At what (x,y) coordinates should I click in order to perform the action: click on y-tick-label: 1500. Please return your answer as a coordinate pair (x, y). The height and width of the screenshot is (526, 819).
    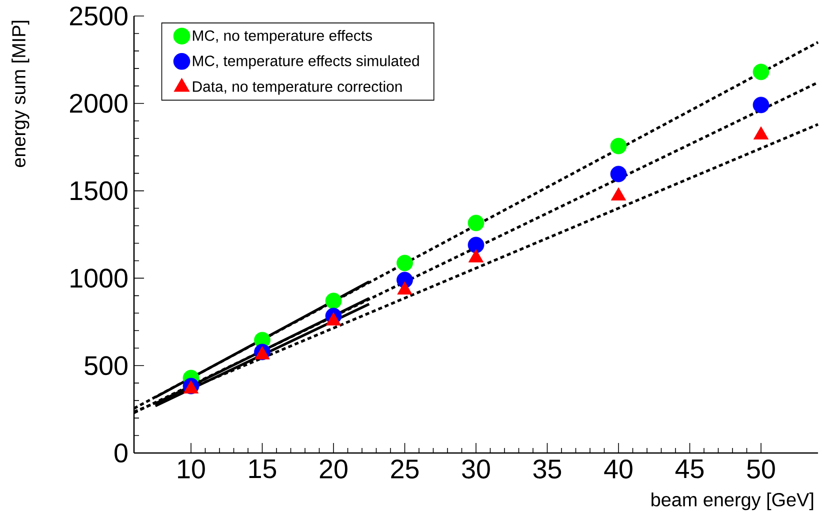
    Looking at the image, I should click on (99, 190).